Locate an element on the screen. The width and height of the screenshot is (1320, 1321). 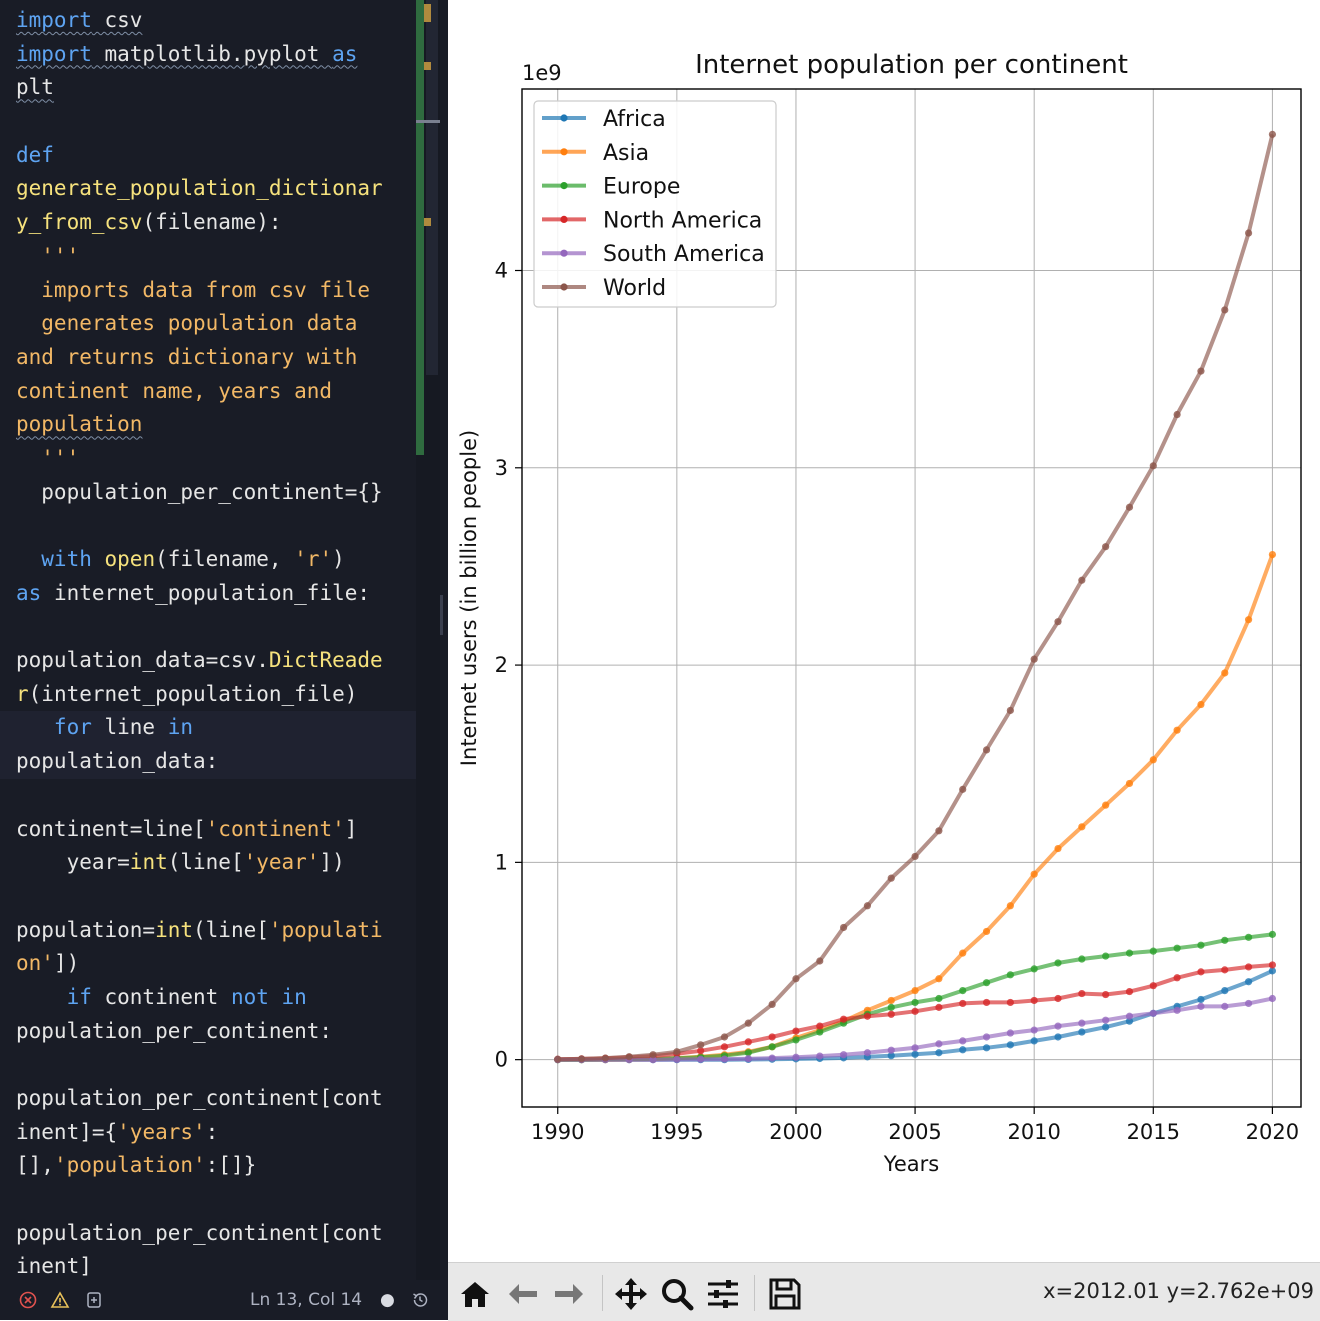
x-tick-label: 1990 is located at coordinates (557, 1132).